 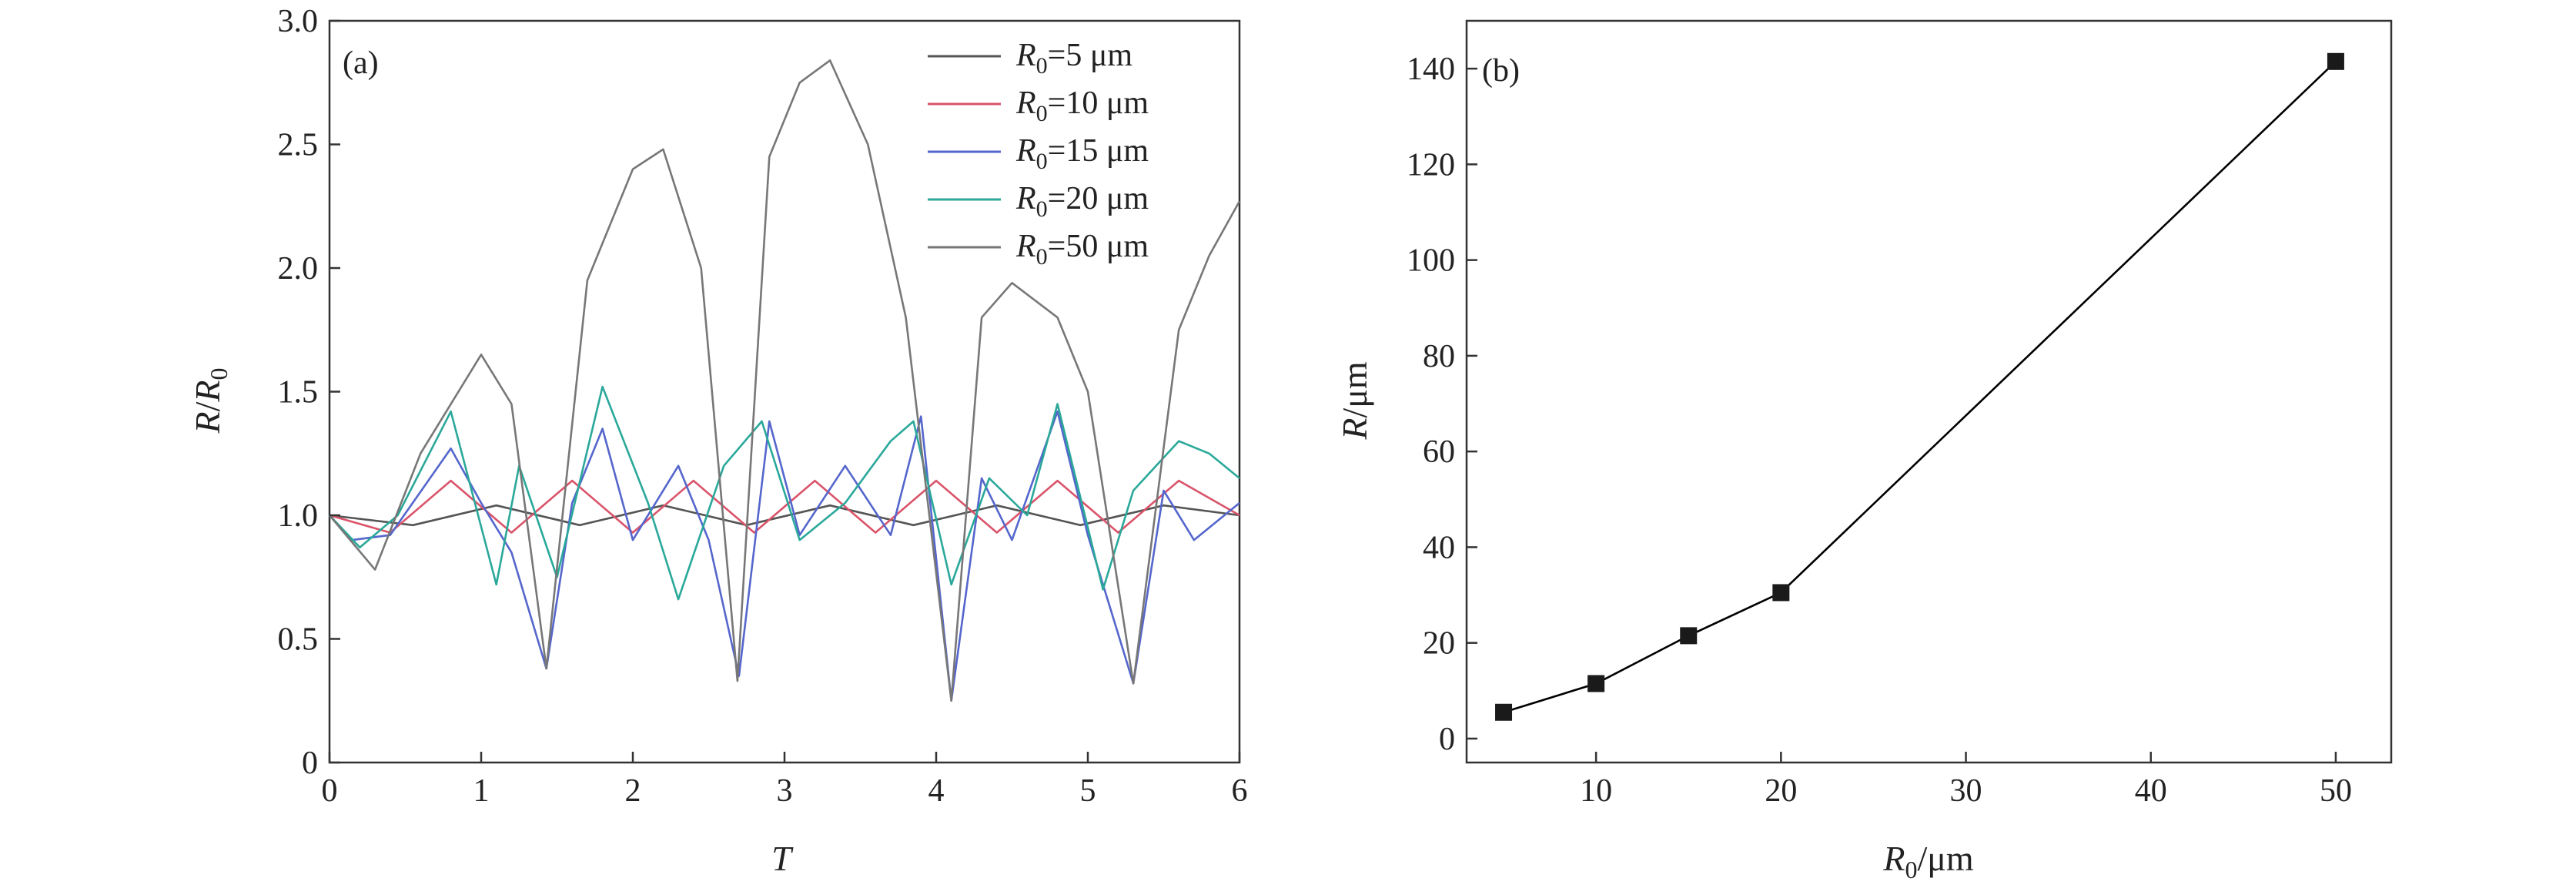 What do you see at coordinates (1240, 791) in the screenshot?
I see `panel-a-x-tick-label: 6` at bounding box center [1240, 791].